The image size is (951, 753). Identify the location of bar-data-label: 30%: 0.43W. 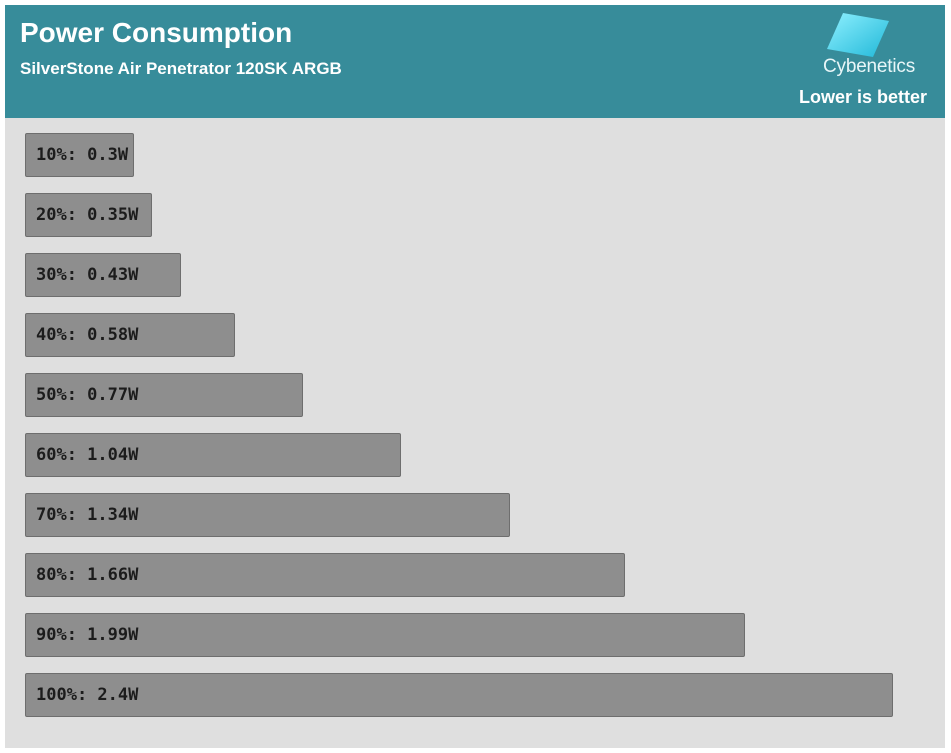
(87, 275).